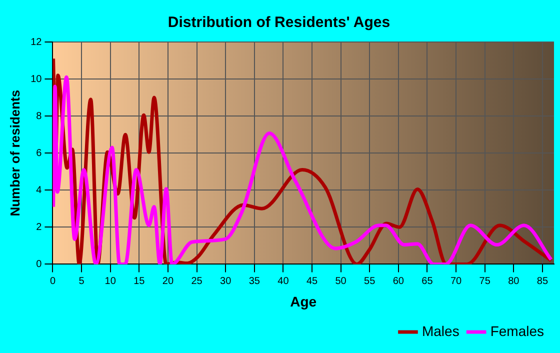 This screenshot has width=560, height=353. I want to click on x-tick-label: 75, so click(485, 281).